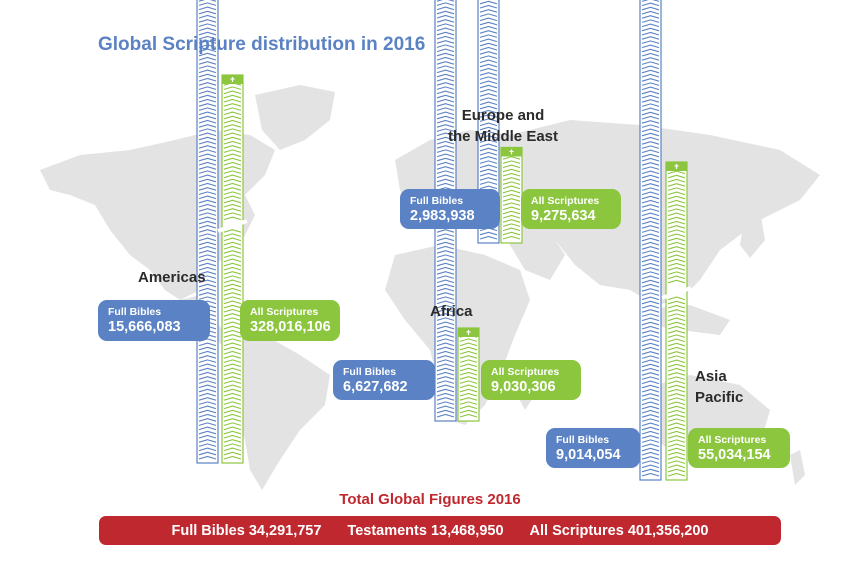  Describe the element at coordinates (511, 174) in the screenshot. I see `bar-all-scriptures-1-book` at that location.